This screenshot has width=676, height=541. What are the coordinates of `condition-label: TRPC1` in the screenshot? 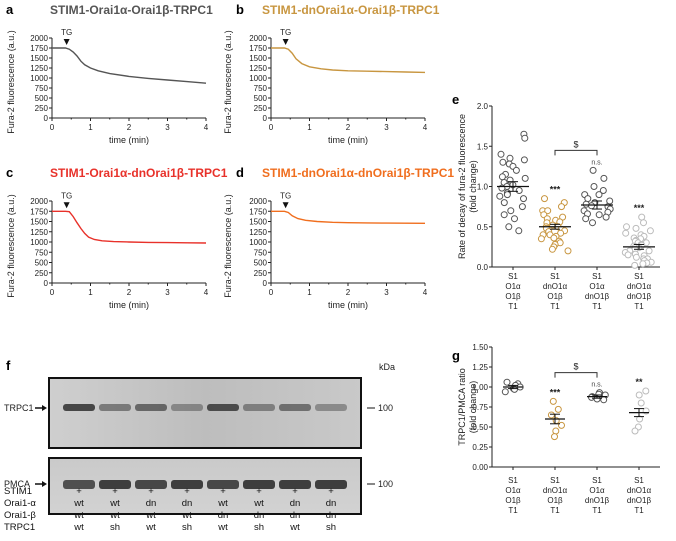 It's located at (19, 527).